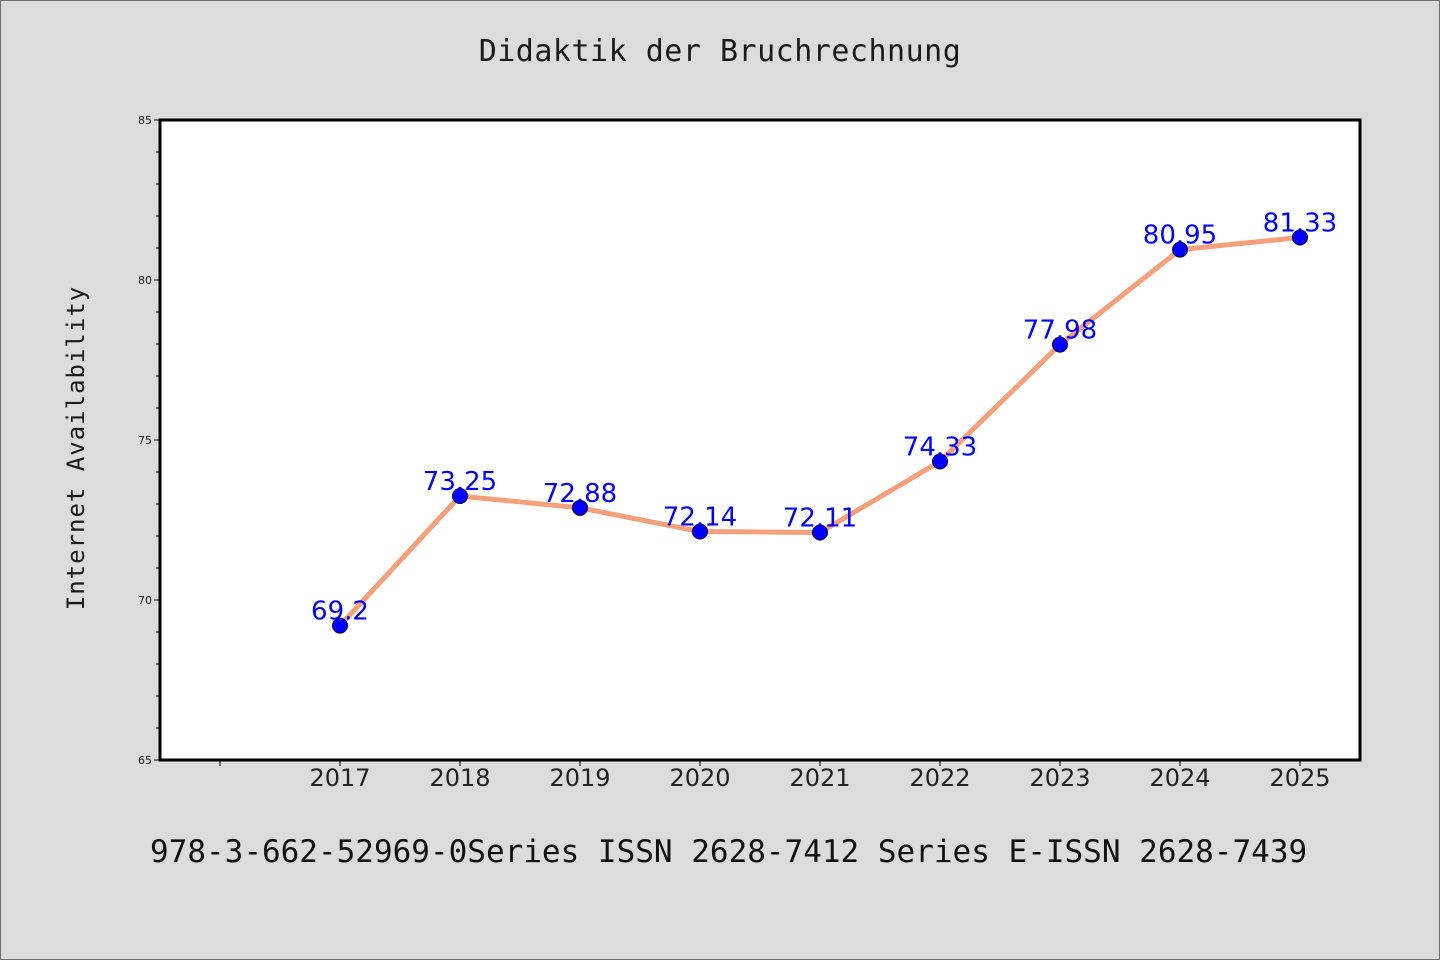  Describe the element at coordinates (939, 778) in the screenshot. I see `x-tick-label: 2022` at that location.